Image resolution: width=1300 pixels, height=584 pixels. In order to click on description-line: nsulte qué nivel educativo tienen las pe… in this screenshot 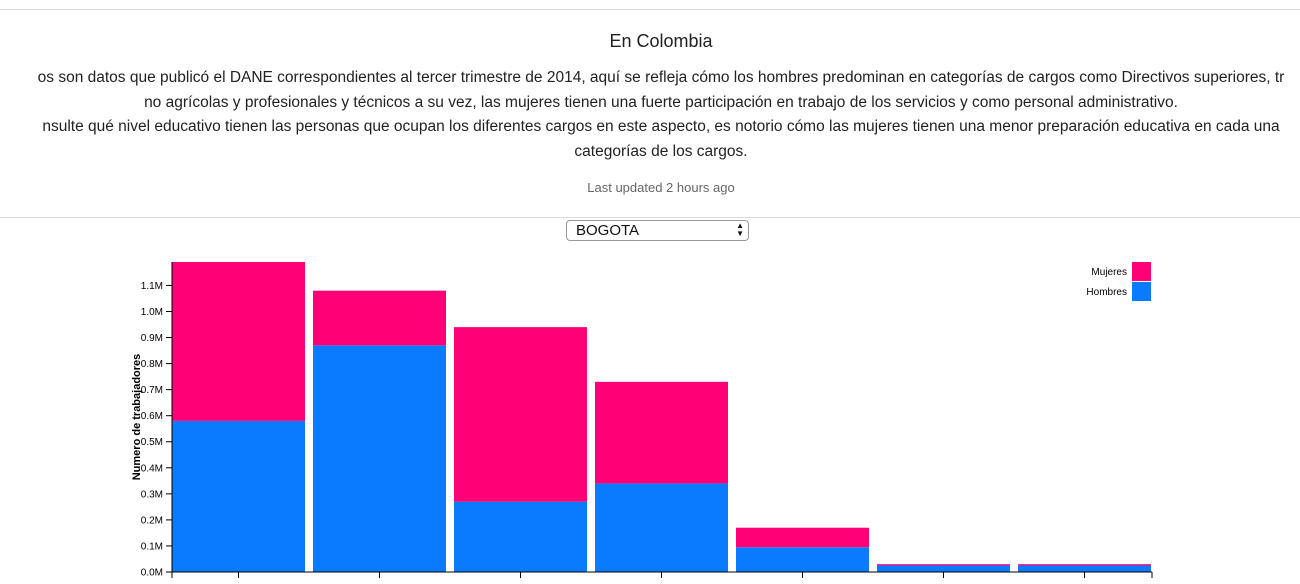, I will do `click(661, 126)`.